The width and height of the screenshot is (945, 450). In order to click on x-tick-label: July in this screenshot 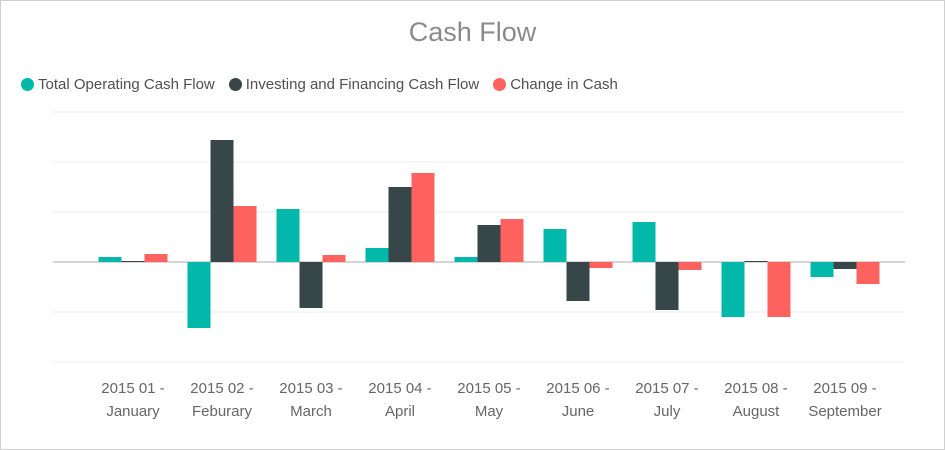, I will do `click(667, 411)`.